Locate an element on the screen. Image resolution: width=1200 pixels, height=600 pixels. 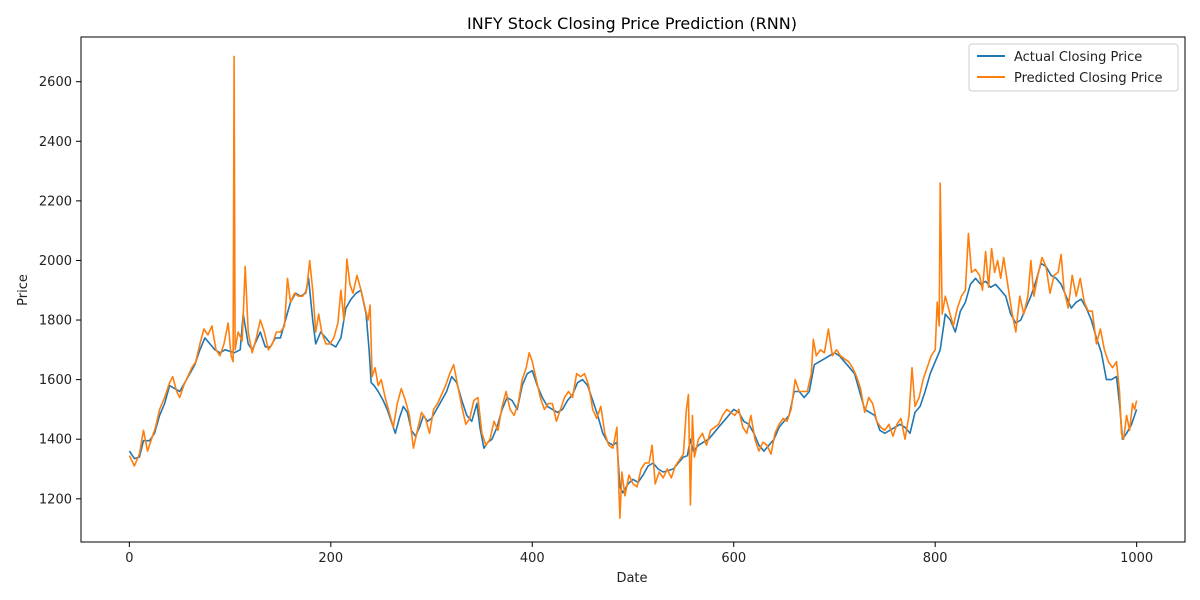
y-tick-label: 1400 is located at coordinates (55, 440).